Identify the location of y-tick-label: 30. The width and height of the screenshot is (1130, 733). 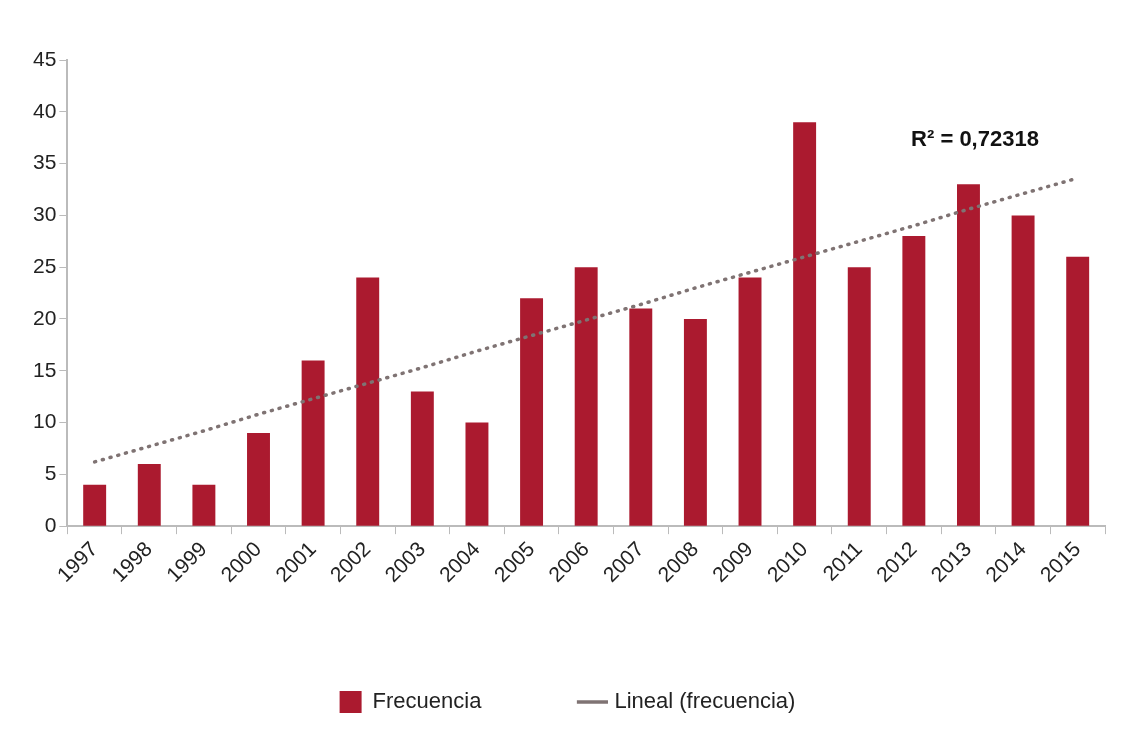
(45, 214).